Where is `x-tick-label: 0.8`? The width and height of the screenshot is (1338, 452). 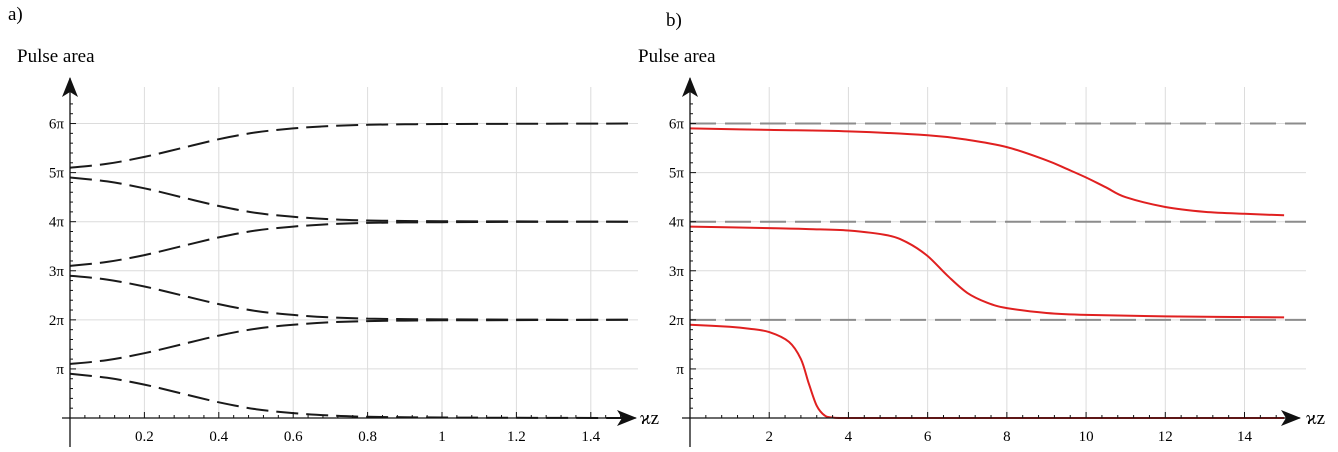
x-tick-label: 0.8 is located at coordinates (367, 437).